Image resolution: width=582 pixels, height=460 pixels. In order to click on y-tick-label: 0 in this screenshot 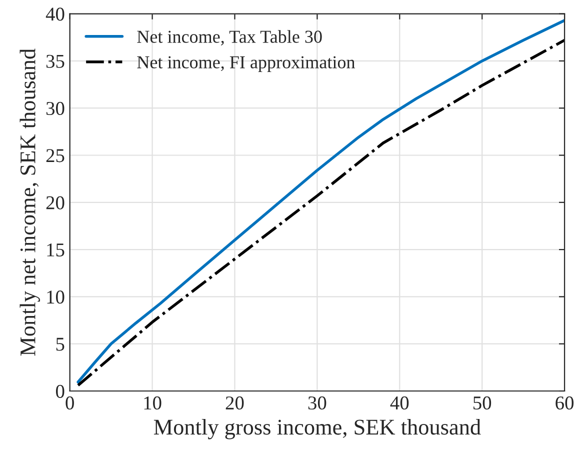, I will do `click(60, 391)`.